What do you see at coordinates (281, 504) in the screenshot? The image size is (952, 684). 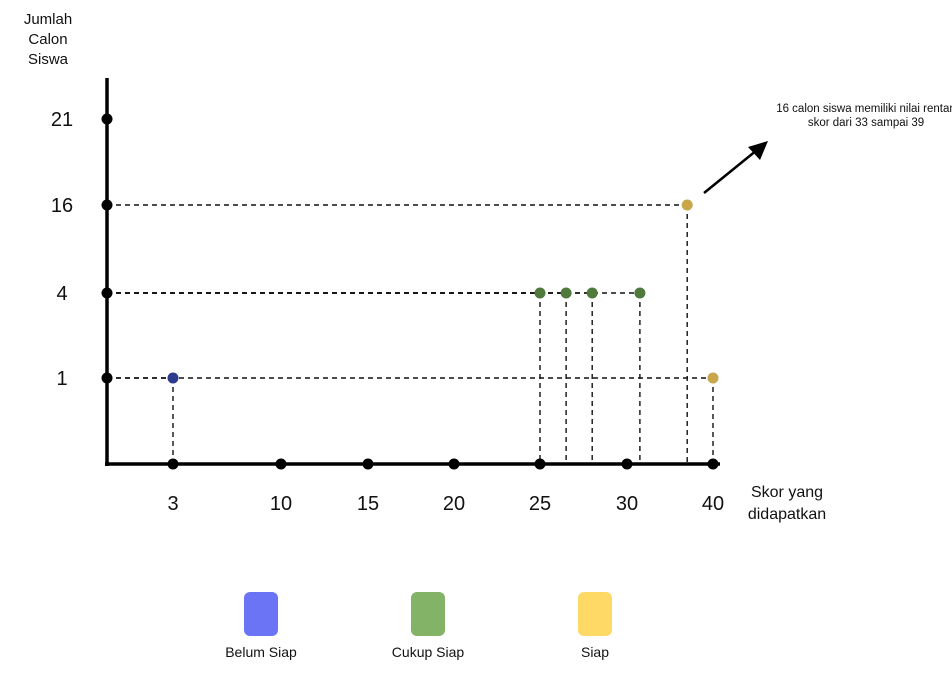 I see `x-tick-label: 10` at bounding box center [281, 504].